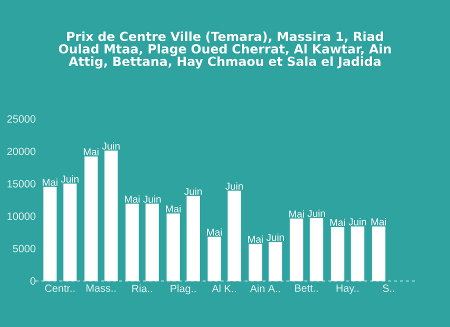 This screenshot has height=327, width=450. Describe the element at coordinates (21, 119) in the screenshot. I see `y-tick-label: 25000` at that location.